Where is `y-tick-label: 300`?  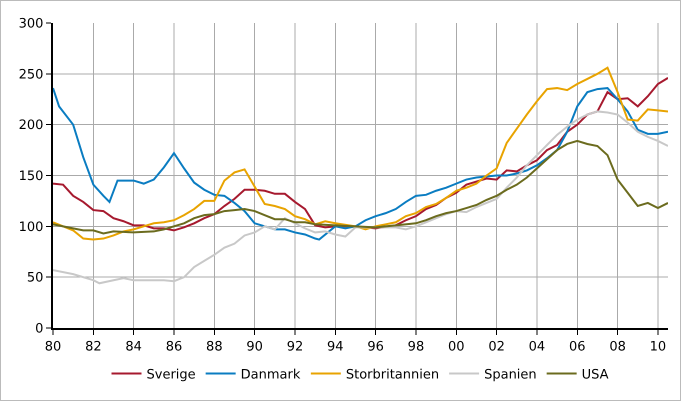 y-tick-label: 300 is located at coordinates (31, 24).